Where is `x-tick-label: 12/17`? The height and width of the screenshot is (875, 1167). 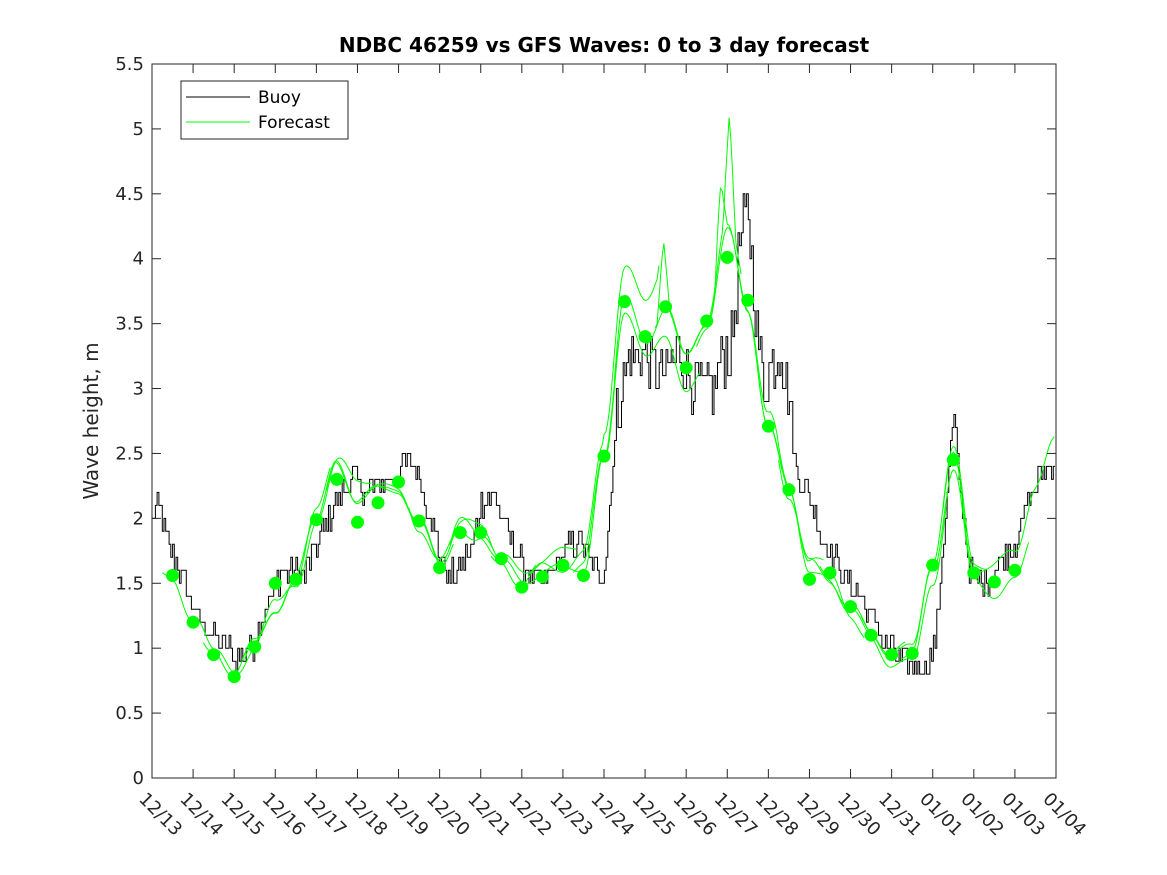 x-tick-label: 12/17 is located at coordinates (325, 815).